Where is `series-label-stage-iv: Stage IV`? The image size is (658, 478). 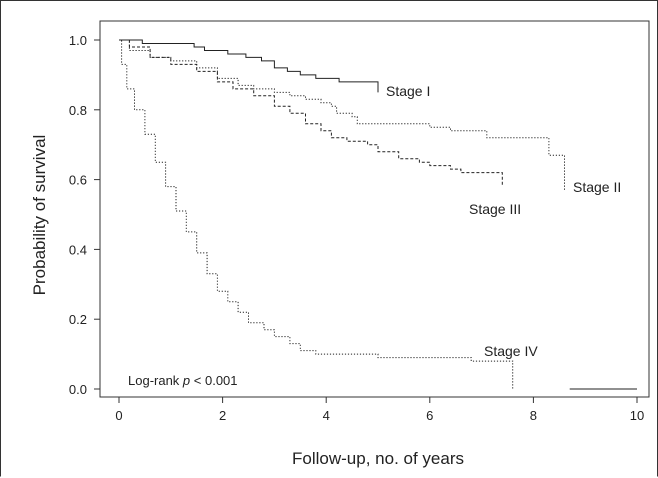
series-label-stage-iv: Stage IV is located at coordinates (511, 351).